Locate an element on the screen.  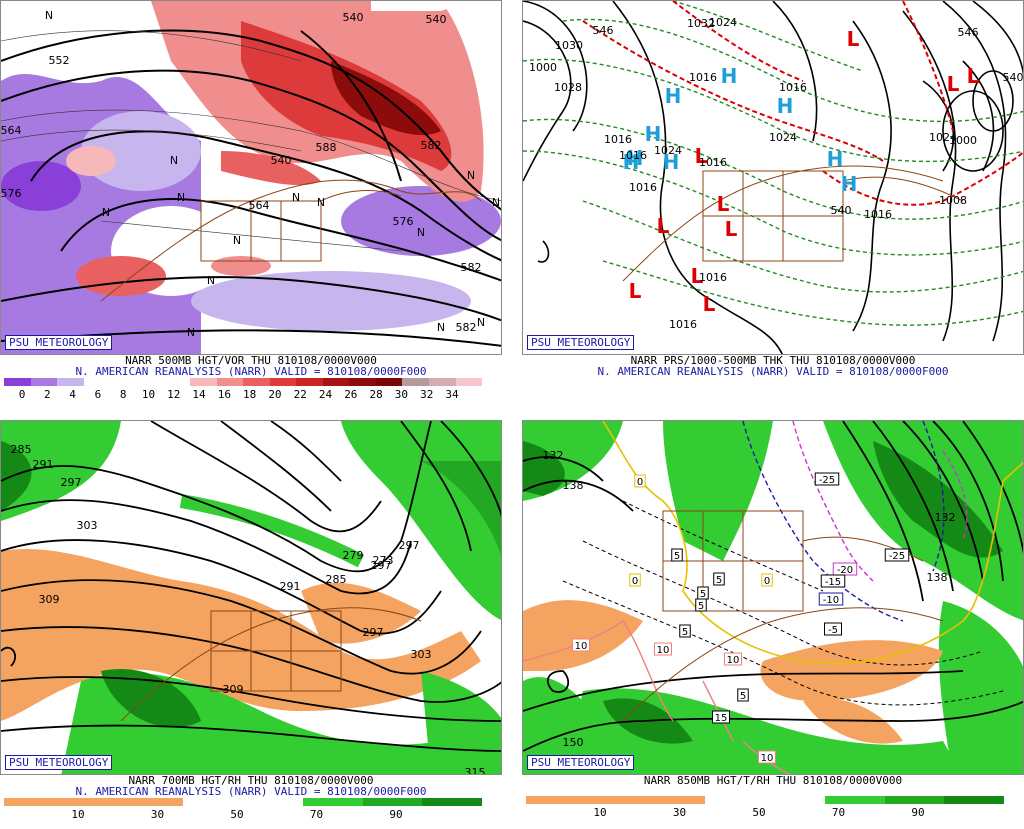
colorbar-tick-label: 32 is located at coordinates (427, 394).